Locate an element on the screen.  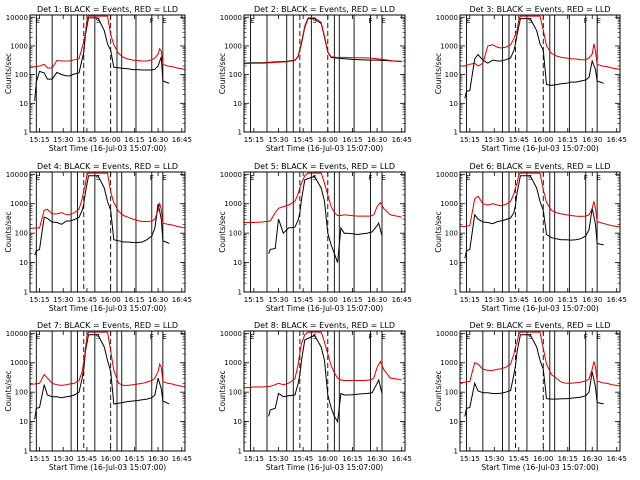
plot-area is located at coordinates (107, 232).